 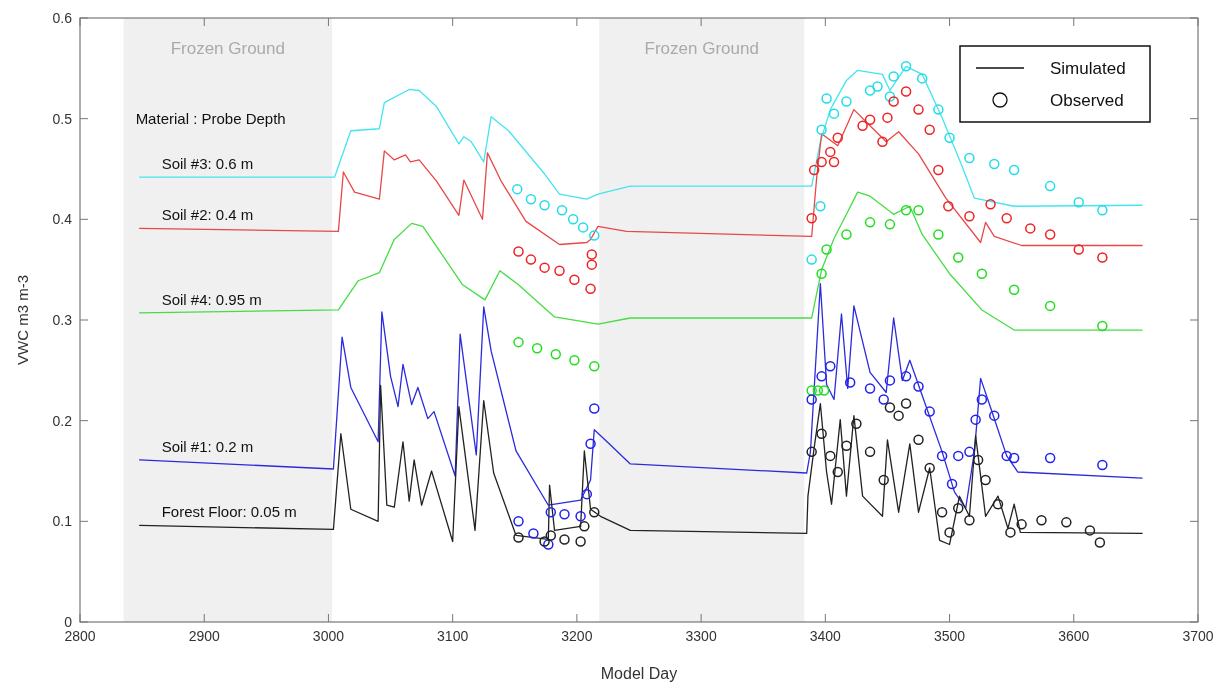 What do you see at coordinates (22, 320) in the screenshot?
I see `y-axis-title: VWC m3 m-3` at bounding box center [22, 320].